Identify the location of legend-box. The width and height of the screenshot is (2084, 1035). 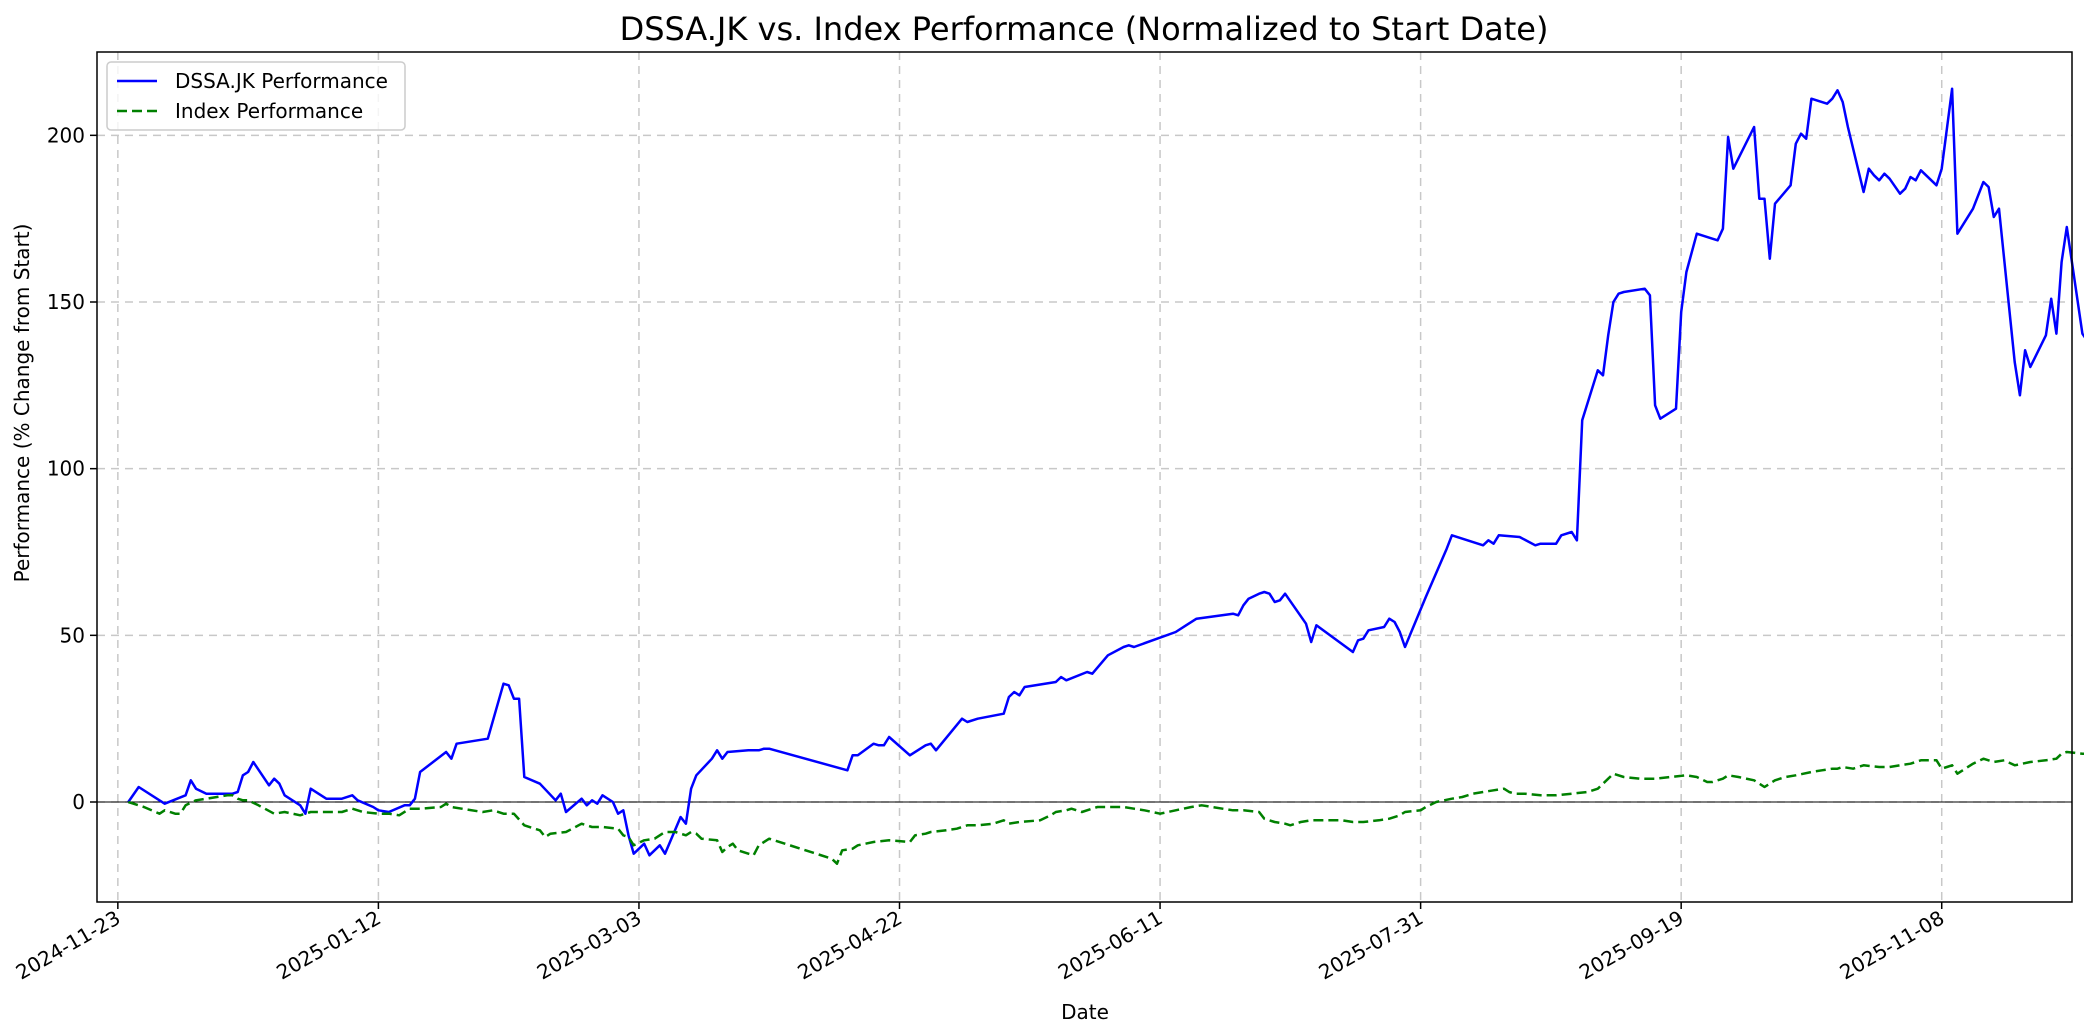
(256, 96).